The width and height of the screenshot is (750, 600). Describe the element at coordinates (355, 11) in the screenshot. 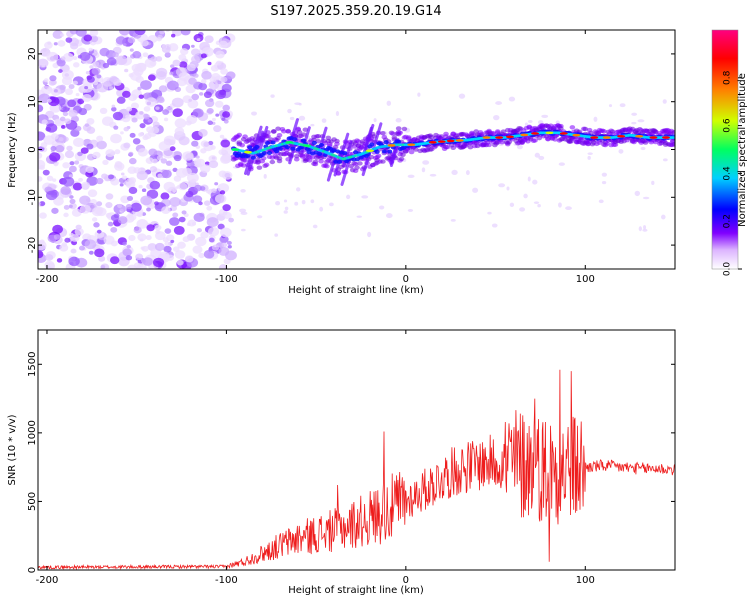

I see `chart-title: S197.2025.359.20.19.G14` at that location.